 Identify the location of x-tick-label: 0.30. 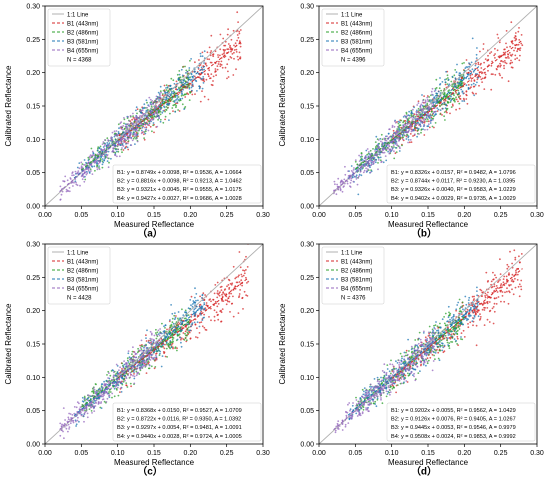
(537, 215).